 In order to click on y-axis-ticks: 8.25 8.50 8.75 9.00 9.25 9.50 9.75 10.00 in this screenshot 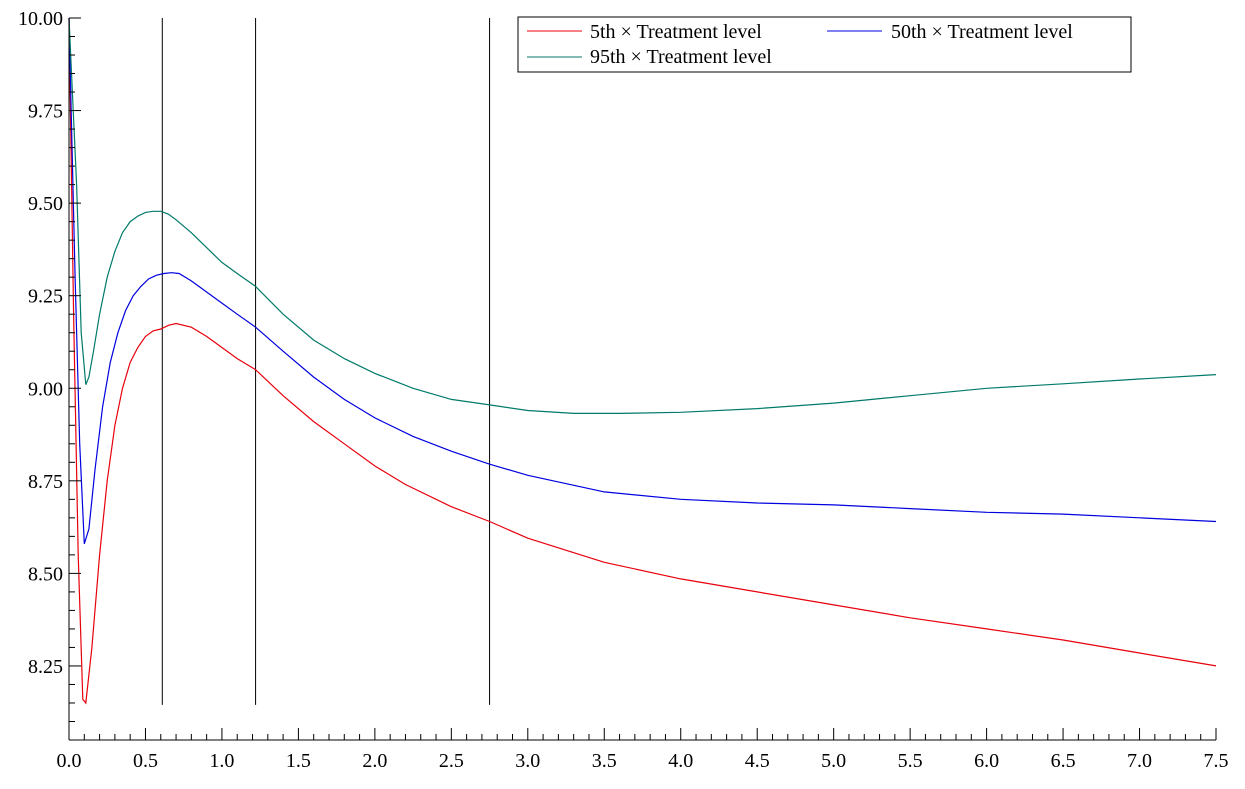, I will do `click(49, 374)`.